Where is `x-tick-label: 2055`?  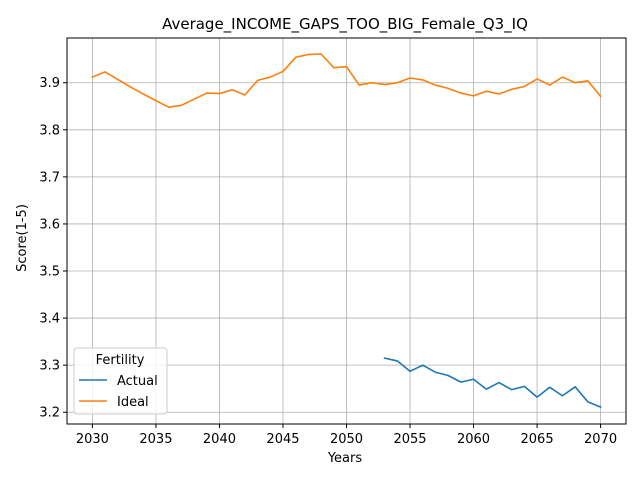 x-tick-label: 2055 is located at coordinates (409, 439).